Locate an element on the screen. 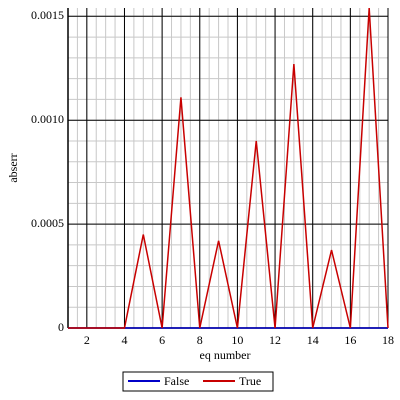 The height and width of the screenshot is (400, 400). x-tick-label: 2 is located at coordinates (87, 340).